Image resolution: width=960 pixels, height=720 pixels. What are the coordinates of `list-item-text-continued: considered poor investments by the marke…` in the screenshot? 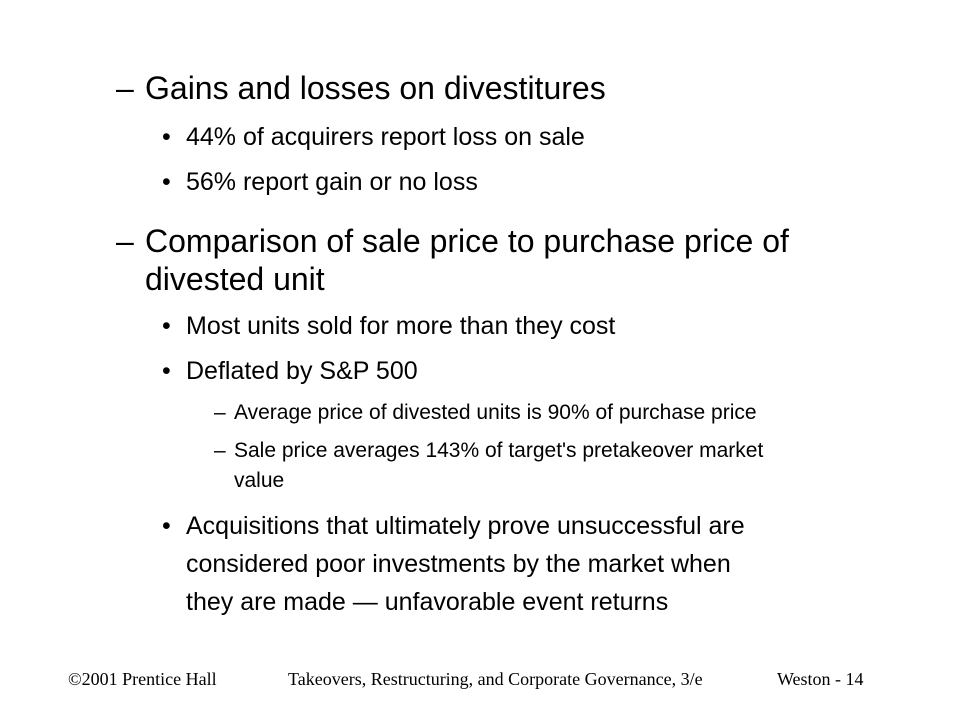 It's located at (458, 564).